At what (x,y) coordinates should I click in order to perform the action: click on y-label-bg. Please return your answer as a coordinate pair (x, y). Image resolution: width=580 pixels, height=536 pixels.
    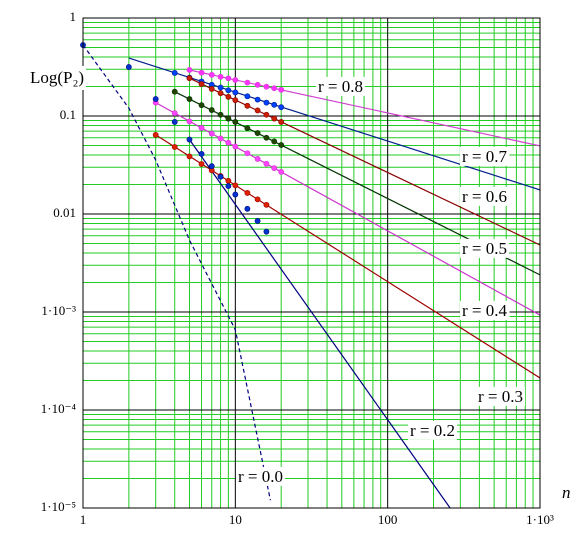
    Looking at the image, I should click on (57, 78).